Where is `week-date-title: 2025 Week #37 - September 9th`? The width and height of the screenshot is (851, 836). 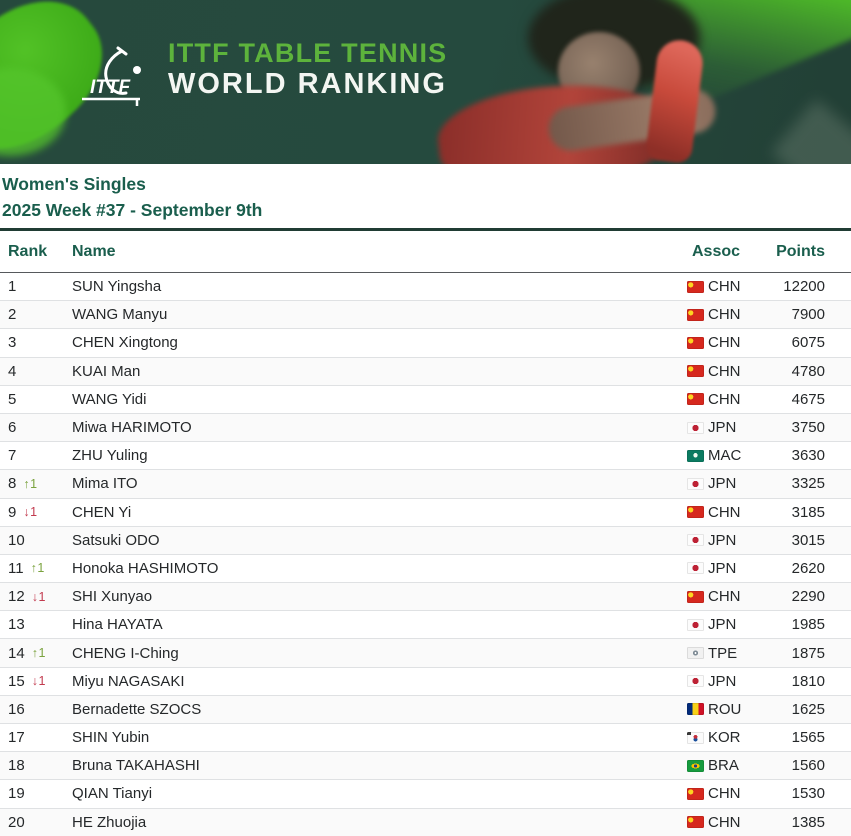 week-date-title: 2025 Week #37 - September 9th is located at coordinates (132, 209).